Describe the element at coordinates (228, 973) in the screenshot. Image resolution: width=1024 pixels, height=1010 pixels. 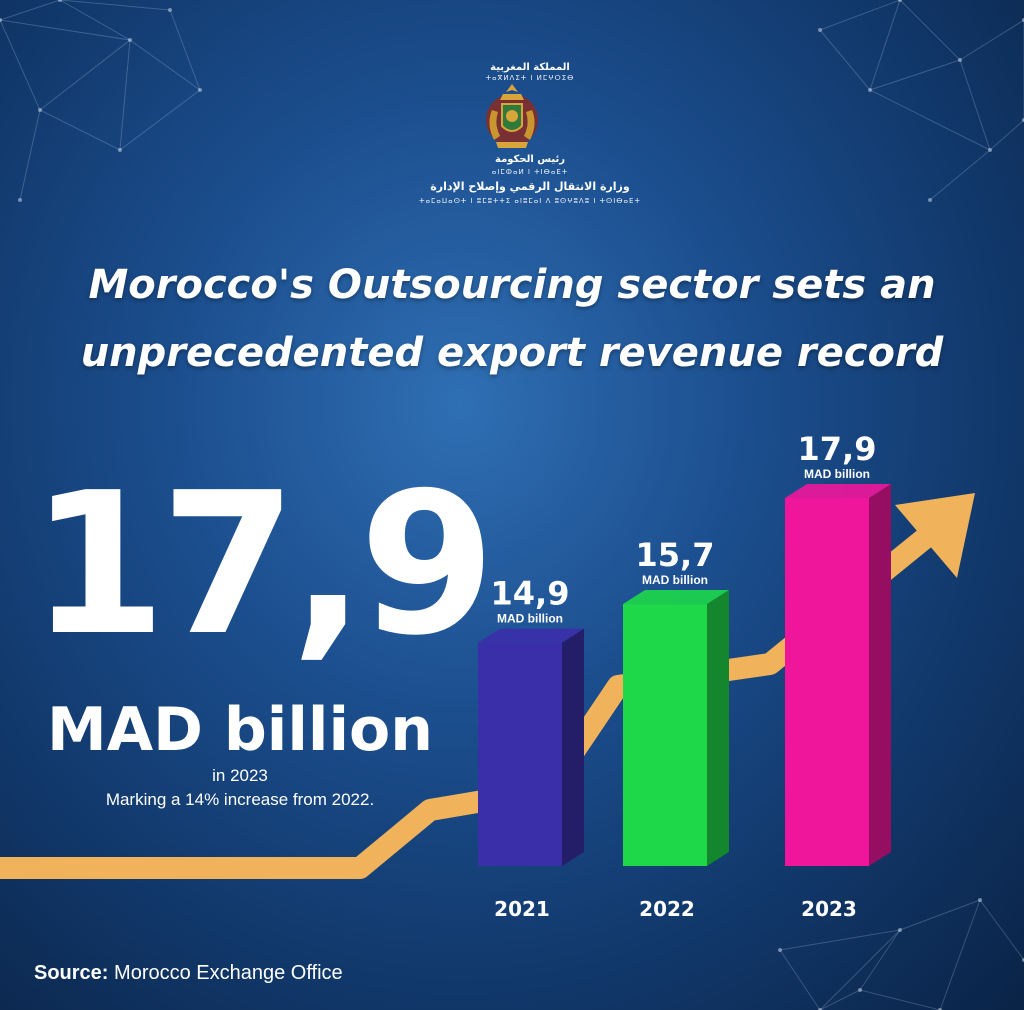
I see `source-text: Morocco Exchange Office` at that location.